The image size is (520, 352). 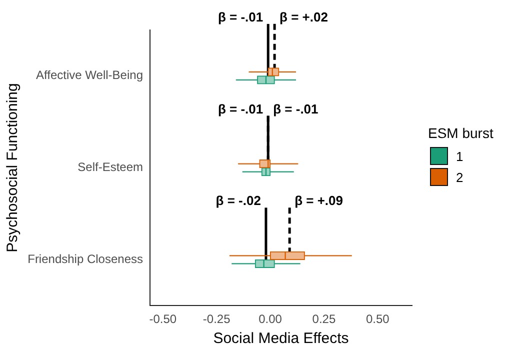 What do you see at coordinates (378, 319) in the screenshot?
I see `x-tick-label: 0.50` at bounding box center [378, 319].